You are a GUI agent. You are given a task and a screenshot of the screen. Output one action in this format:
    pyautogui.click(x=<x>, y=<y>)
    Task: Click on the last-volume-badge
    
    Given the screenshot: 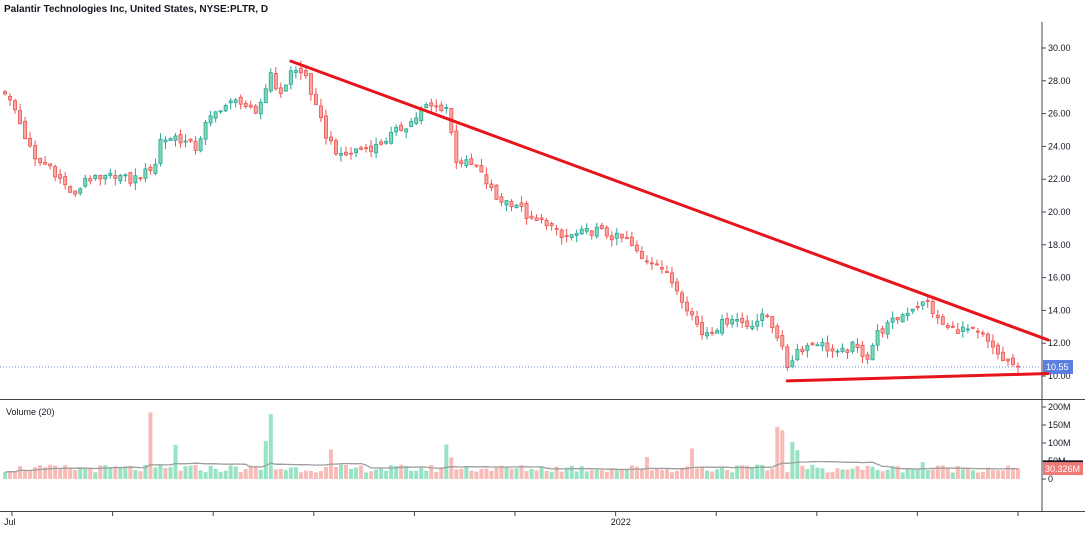 What is the action you would take?
    pyautogui.click(x=1063, y=469)
    